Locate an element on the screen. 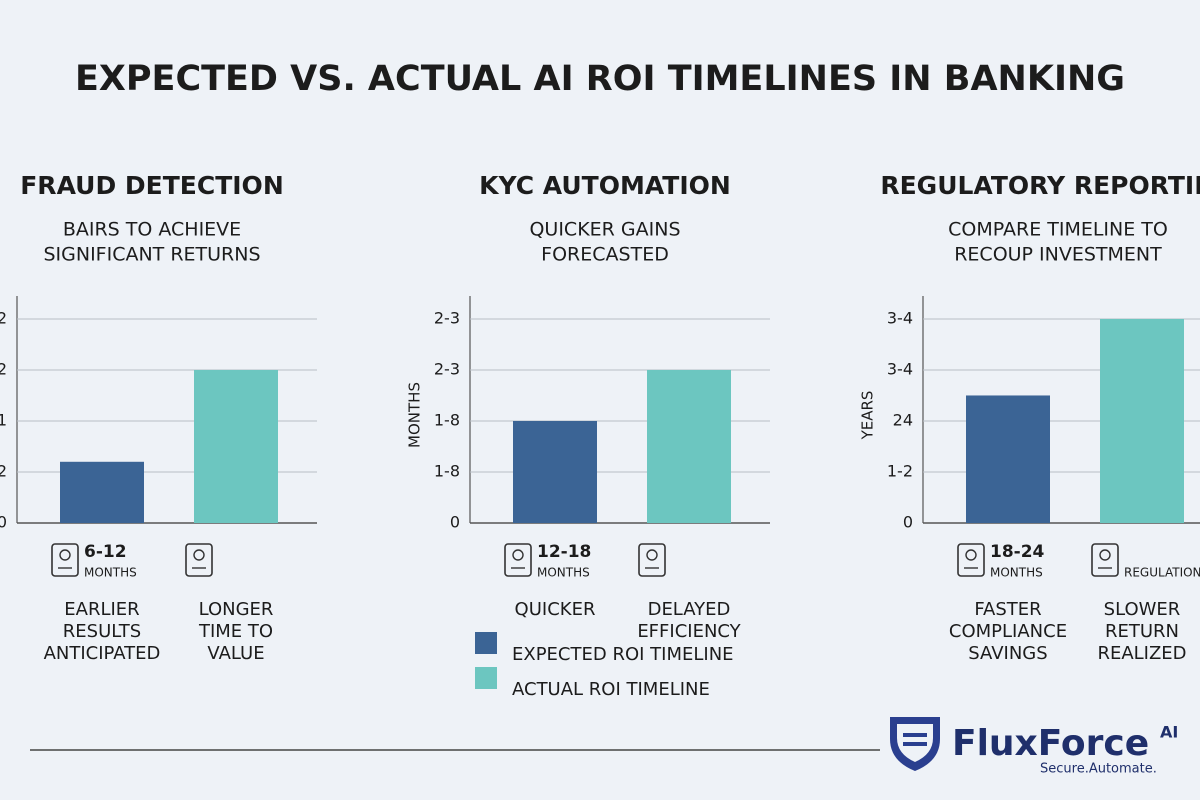  annotation-text: VALUE is located at coordinates (235, 653).